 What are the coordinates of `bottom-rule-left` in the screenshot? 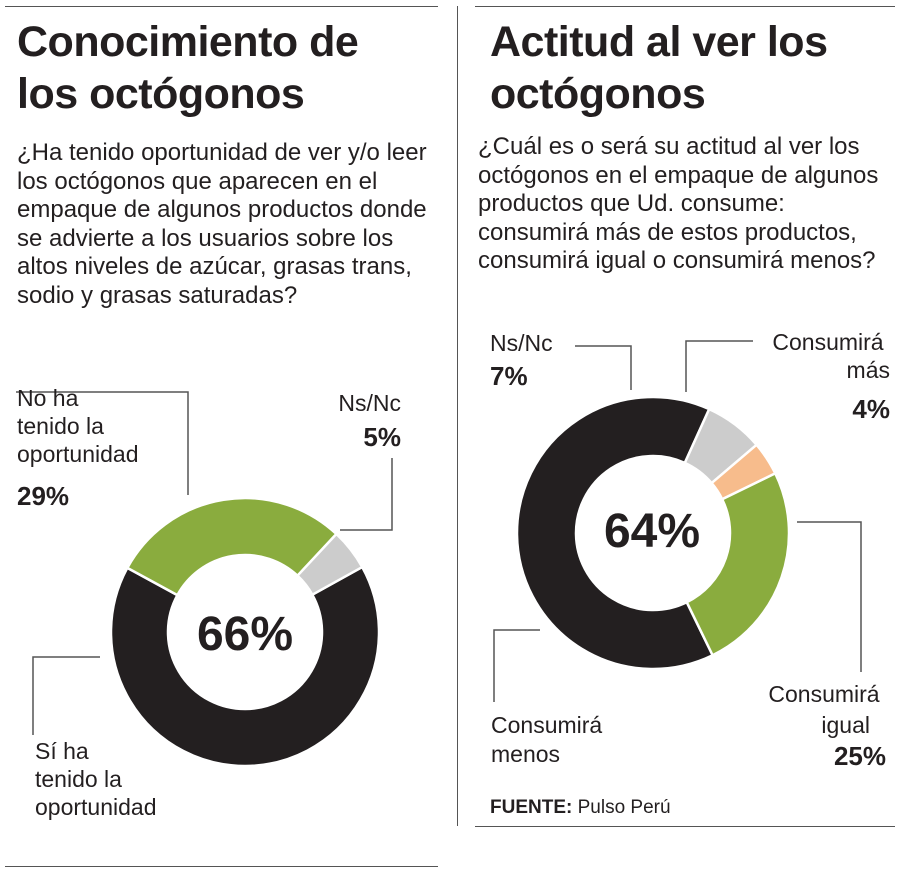 It's located at (221, 866).